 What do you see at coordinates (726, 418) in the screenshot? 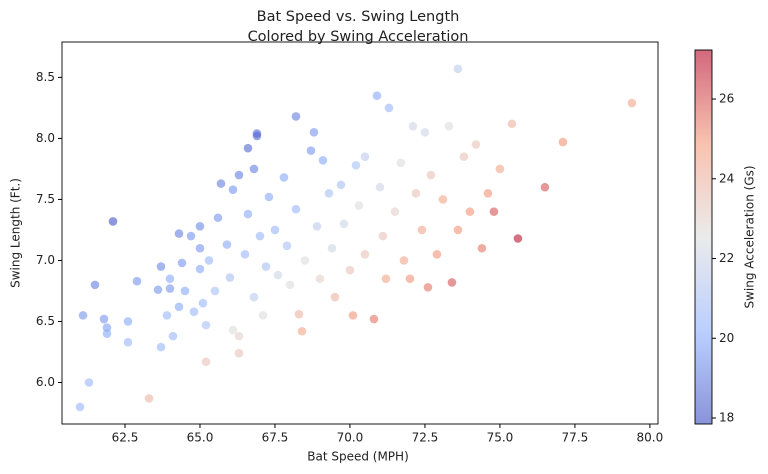
I see `colorbar-tick-label: 18` at bounding box center [726, 418].